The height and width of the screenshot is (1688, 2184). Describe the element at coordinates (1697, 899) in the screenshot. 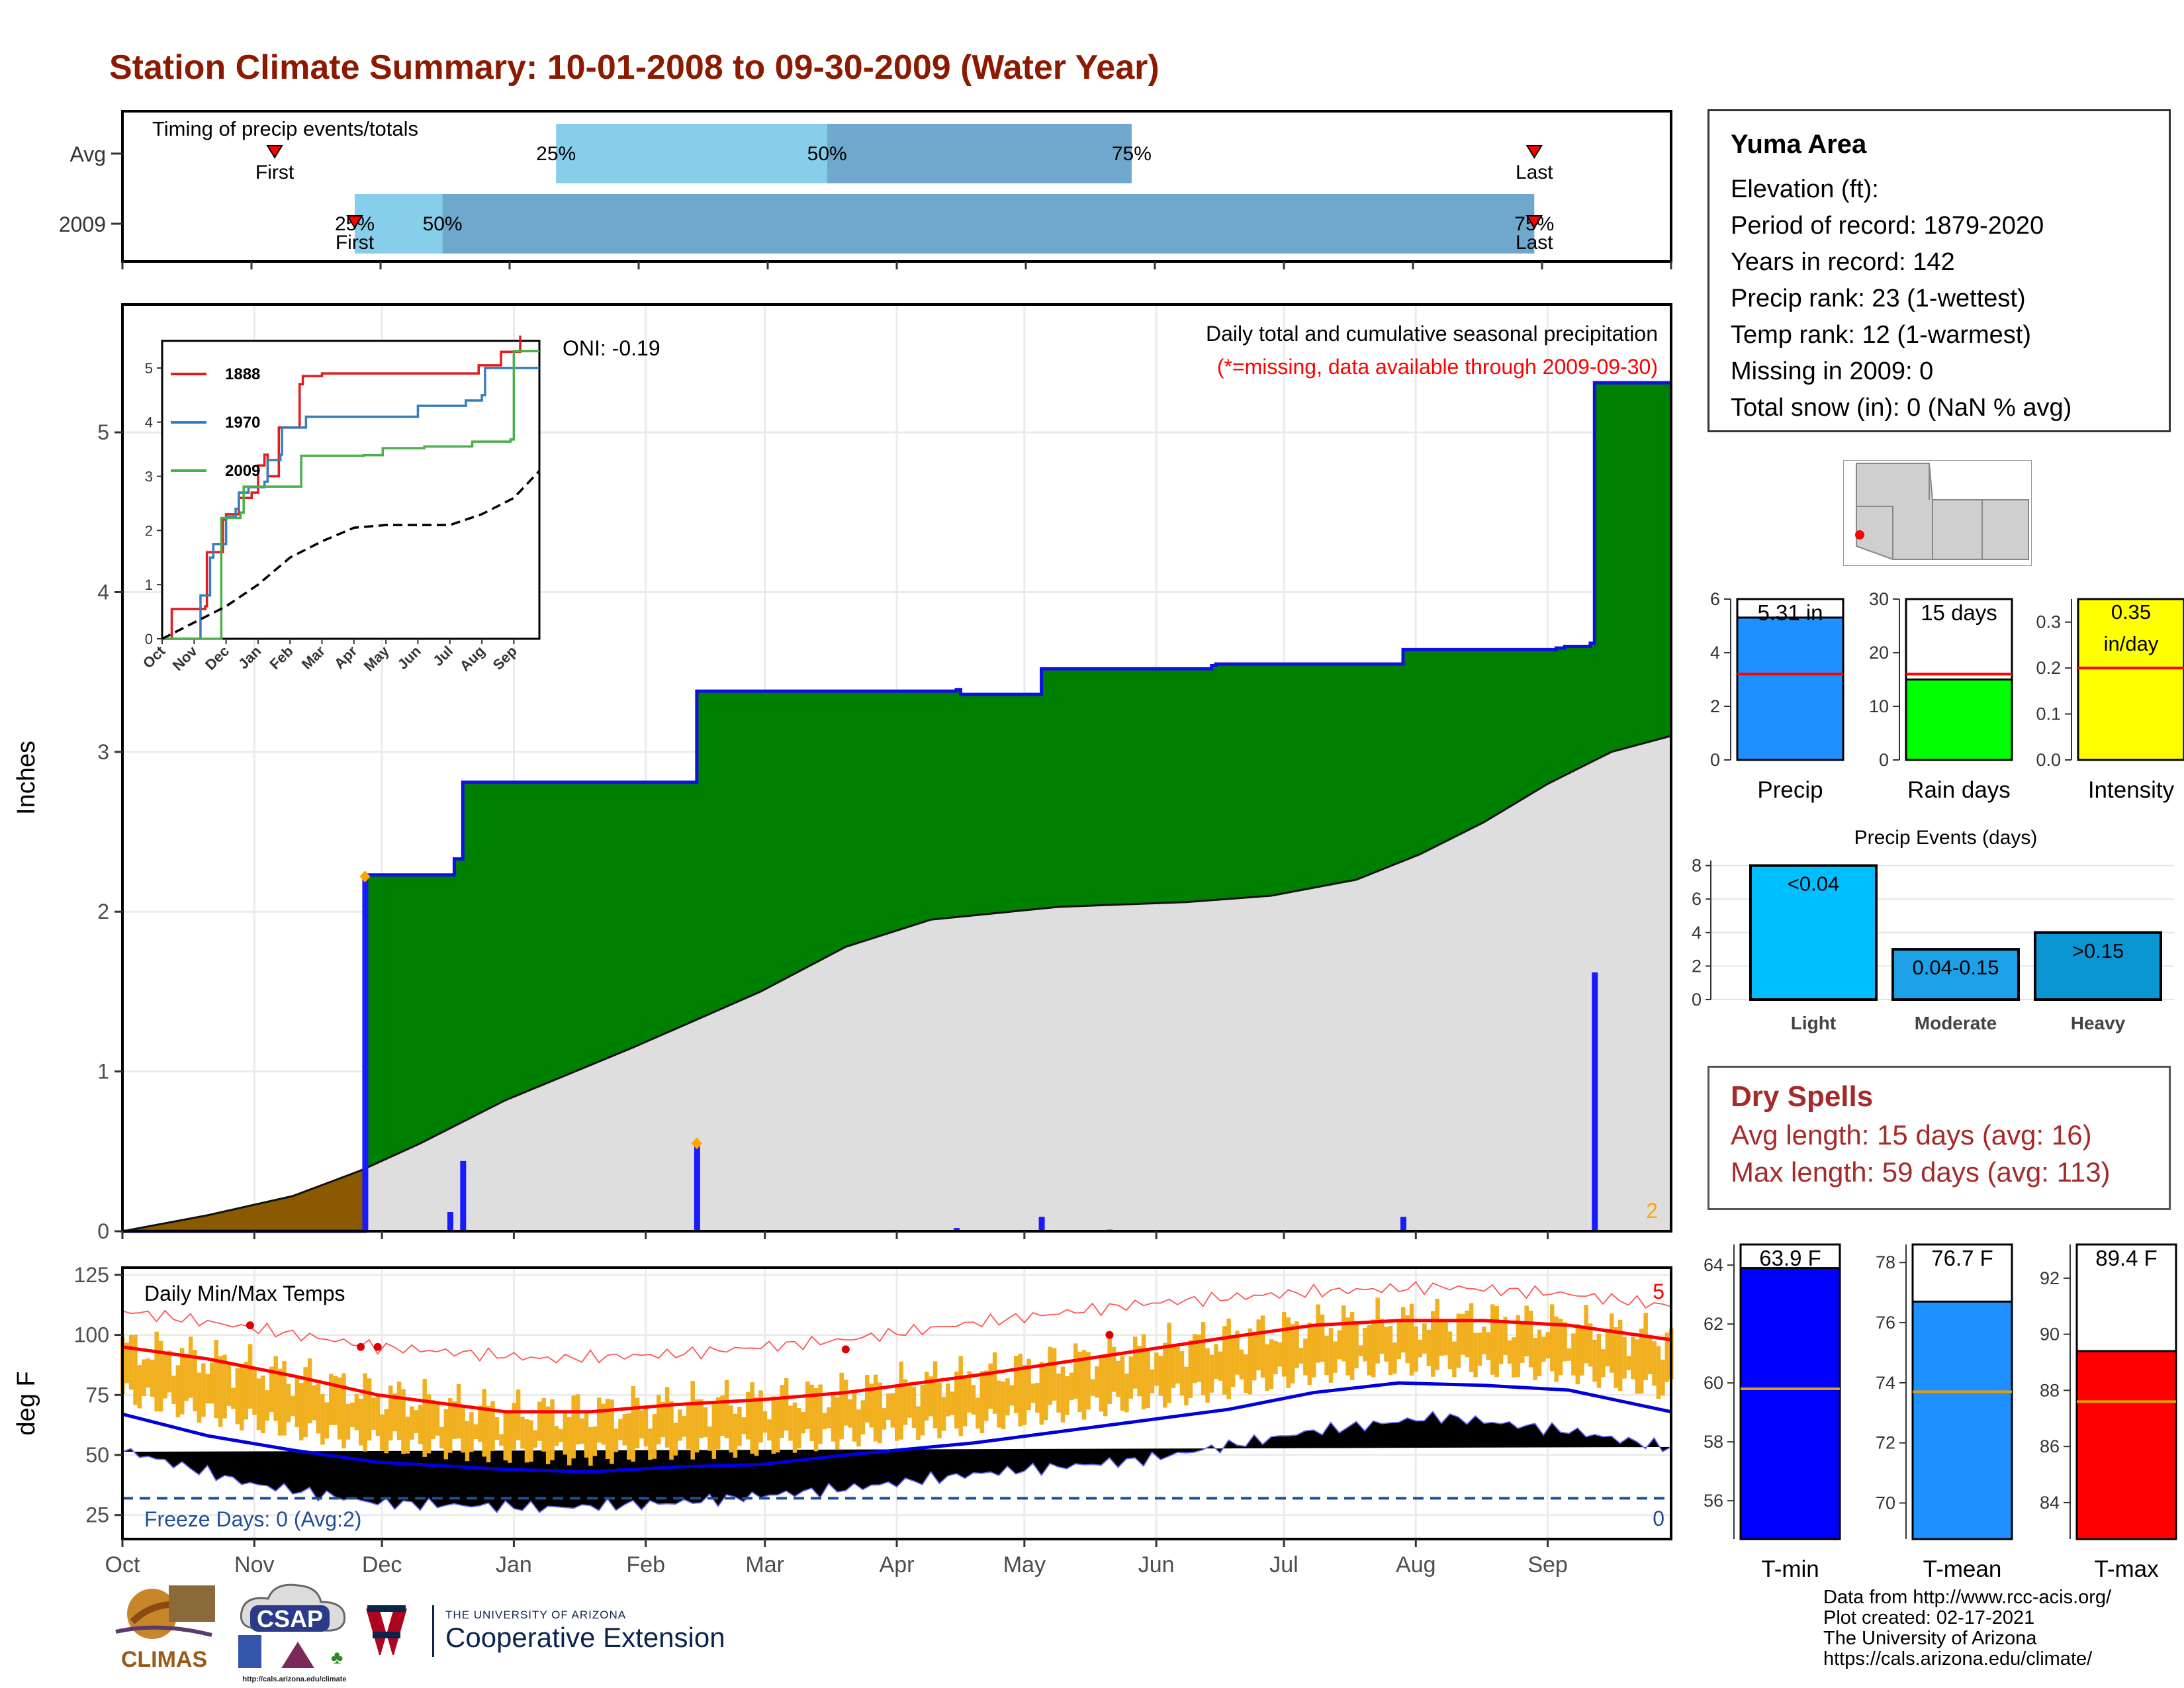

I see `events-y-tick-label: 6` at that location.